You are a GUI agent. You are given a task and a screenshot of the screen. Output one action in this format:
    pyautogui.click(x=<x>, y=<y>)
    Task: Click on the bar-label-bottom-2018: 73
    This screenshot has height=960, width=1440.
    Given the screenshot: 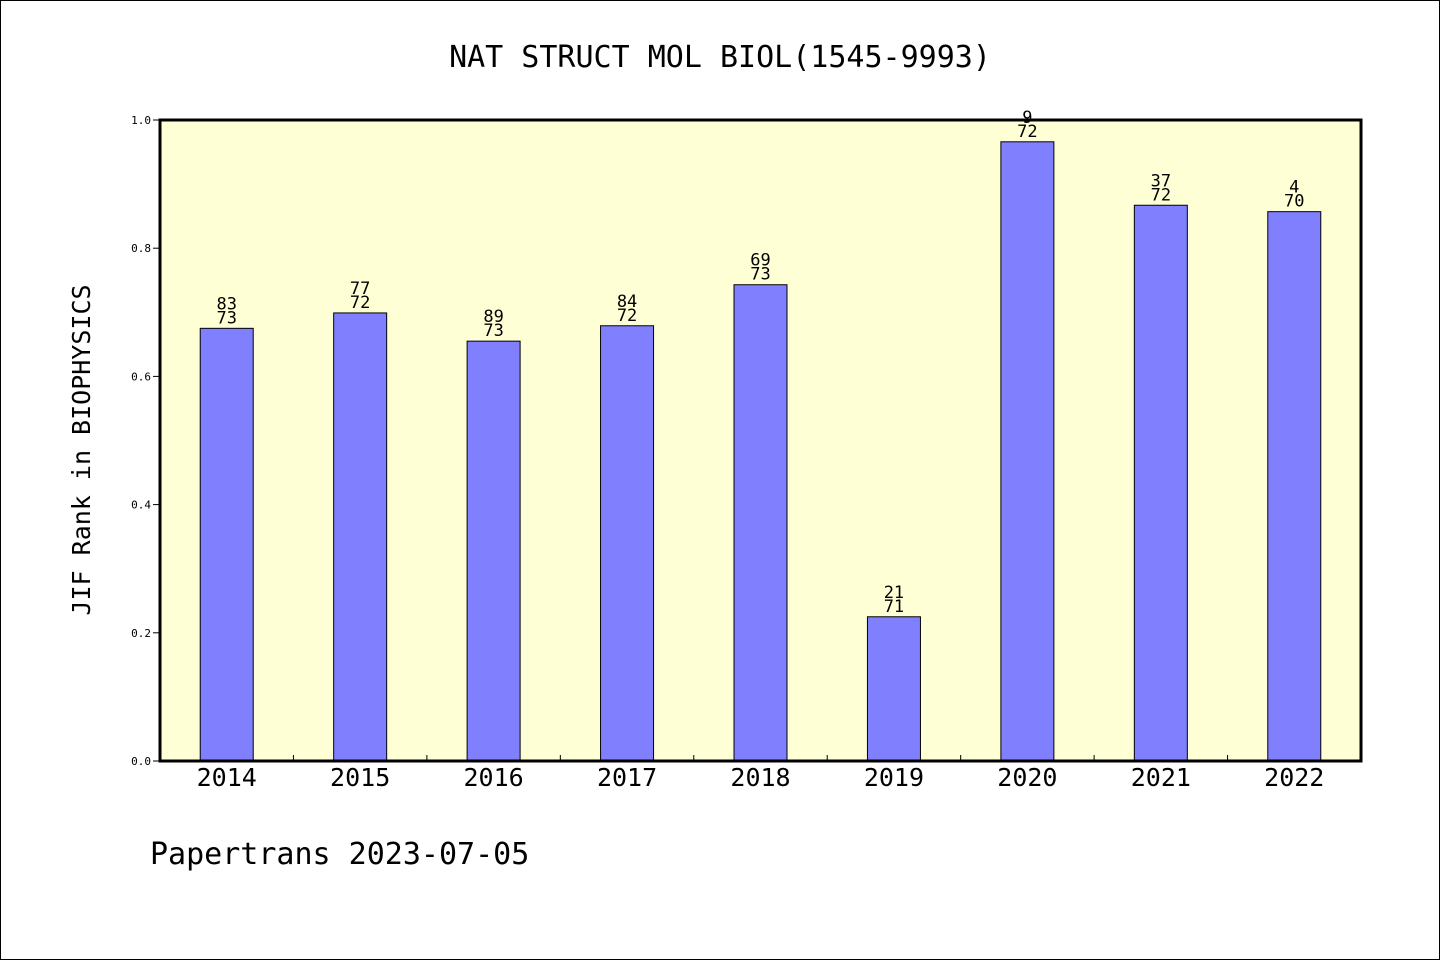 What is the action you would take?
    pyautogui.click(x=760, y=275)
    